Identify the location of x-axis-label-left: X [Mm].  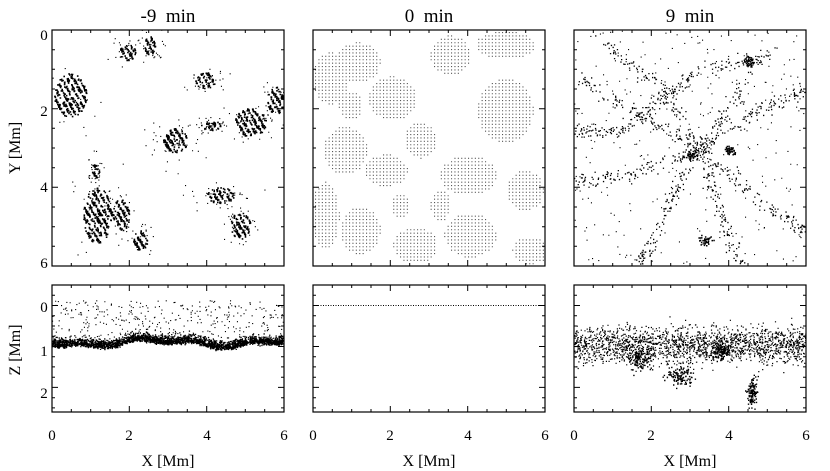
(168, 461).